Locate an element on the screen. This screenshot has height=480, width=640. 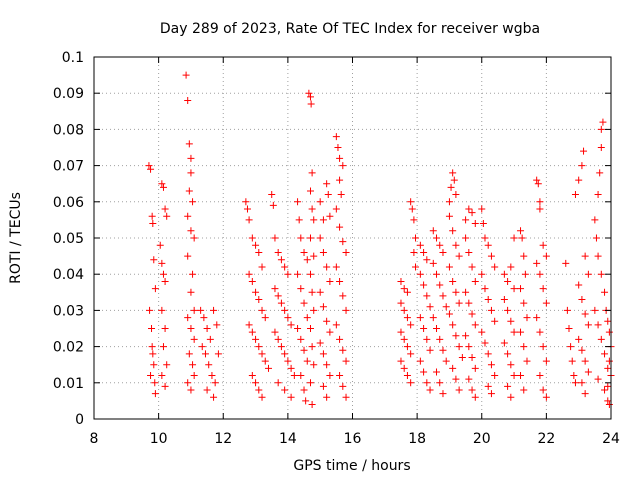
y-tick-label: 0.04 is located at coordinates (68, 275).